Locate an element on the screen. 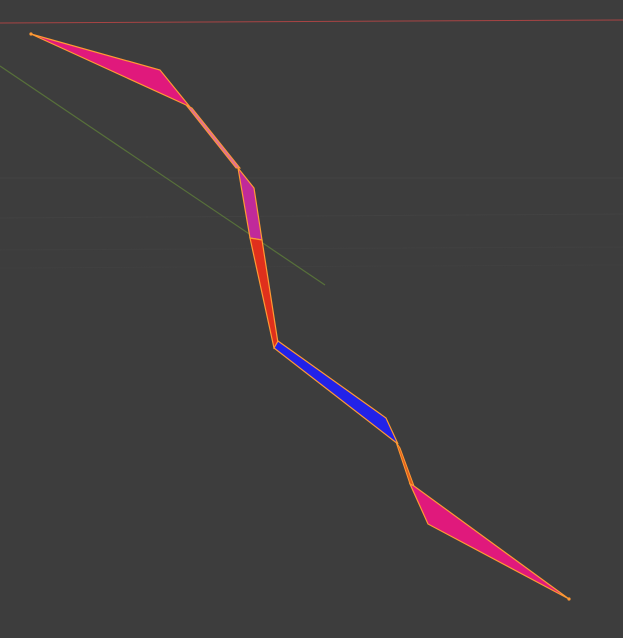  mesh-face-lower-connector is located at coordinates (405, 464).